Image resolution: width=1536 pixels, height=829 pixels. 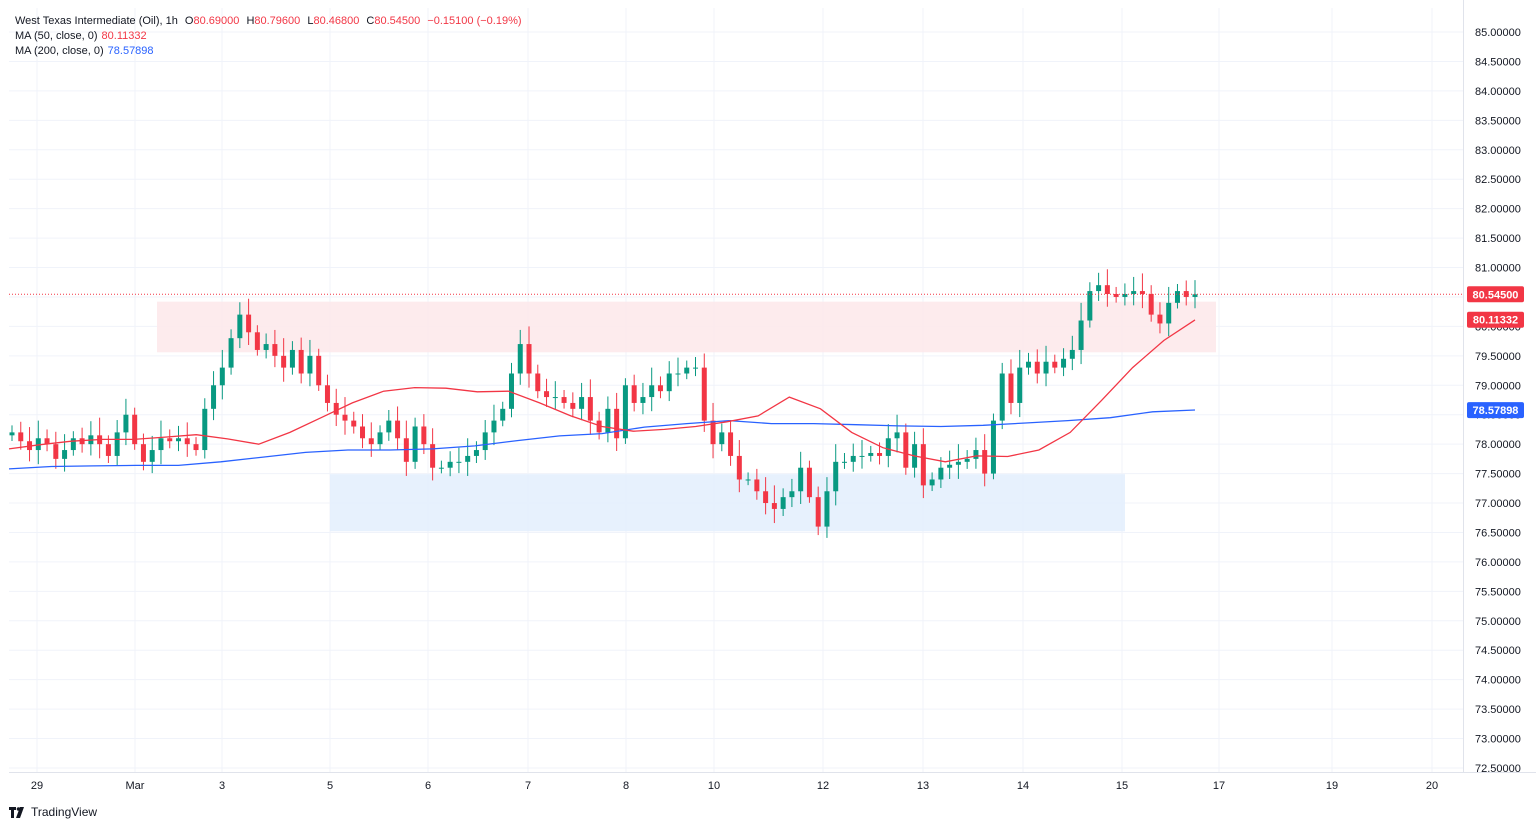 I want to click on last-price-tag-bg, so click(x=1495, y=294).